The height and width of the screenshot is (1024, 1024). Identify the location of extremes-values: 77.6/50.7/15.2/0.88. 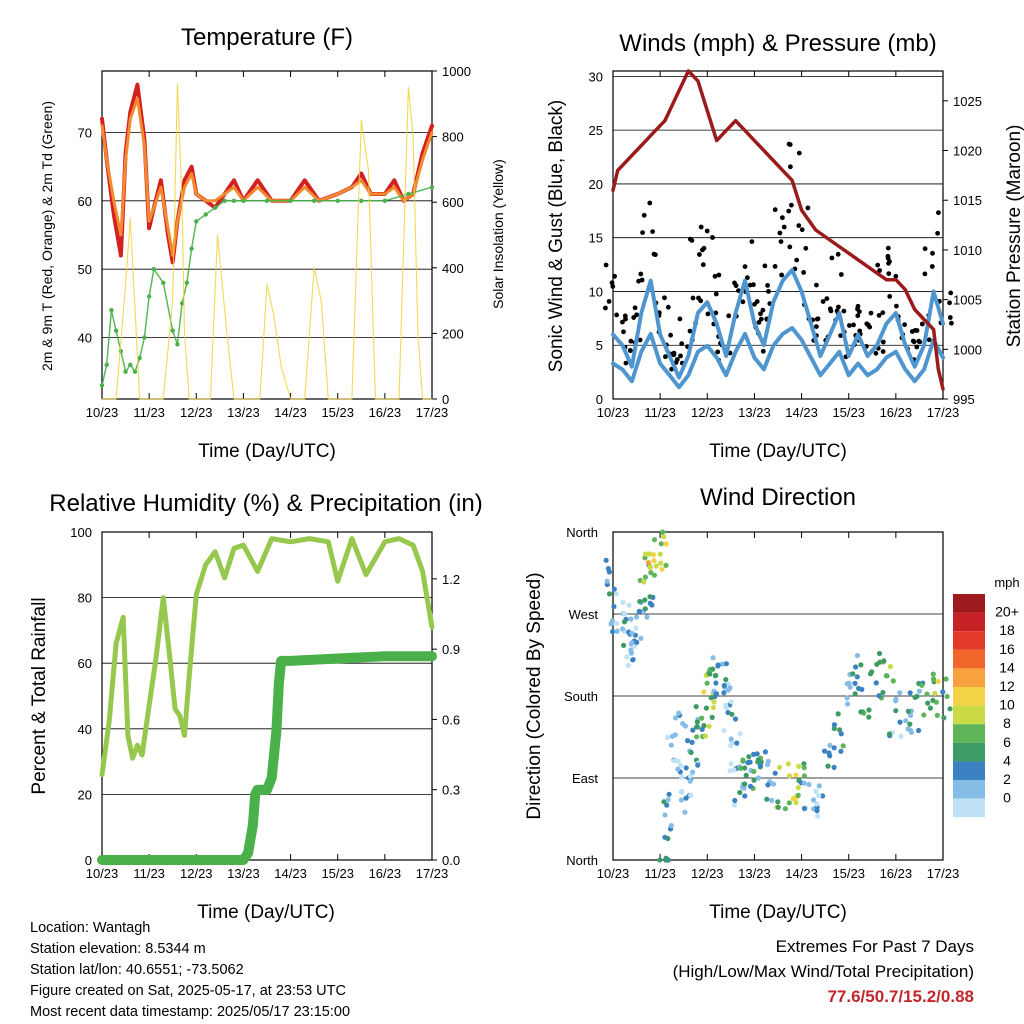
(900, 996).